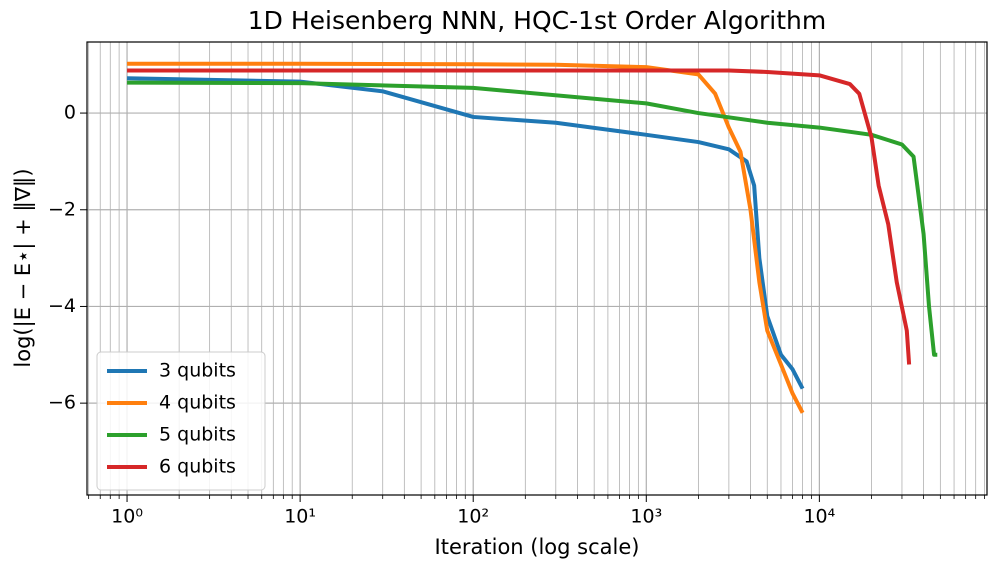  Describe the element at coordinates (819, 517) in the screenshot. I see `x-tick-label: 10⁴` at that location.